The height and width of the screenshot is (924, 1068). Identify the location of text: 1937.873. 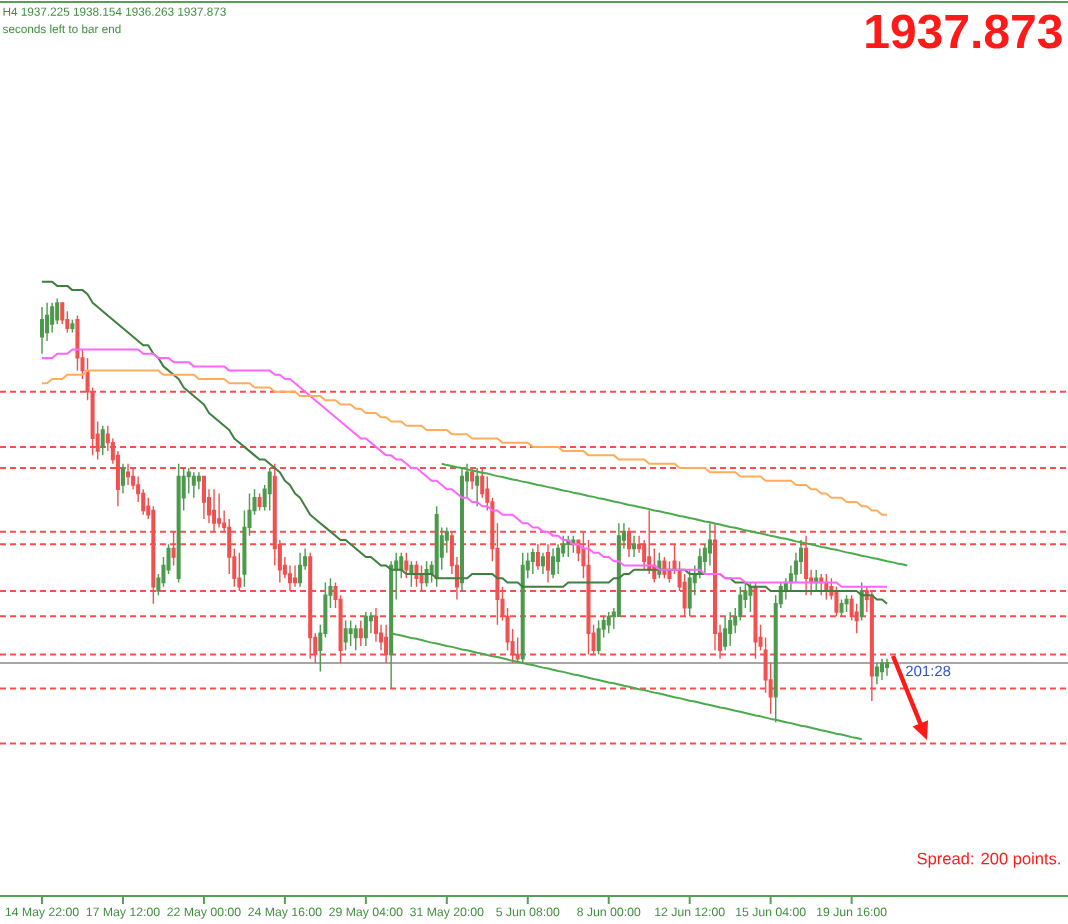
(964, 31).